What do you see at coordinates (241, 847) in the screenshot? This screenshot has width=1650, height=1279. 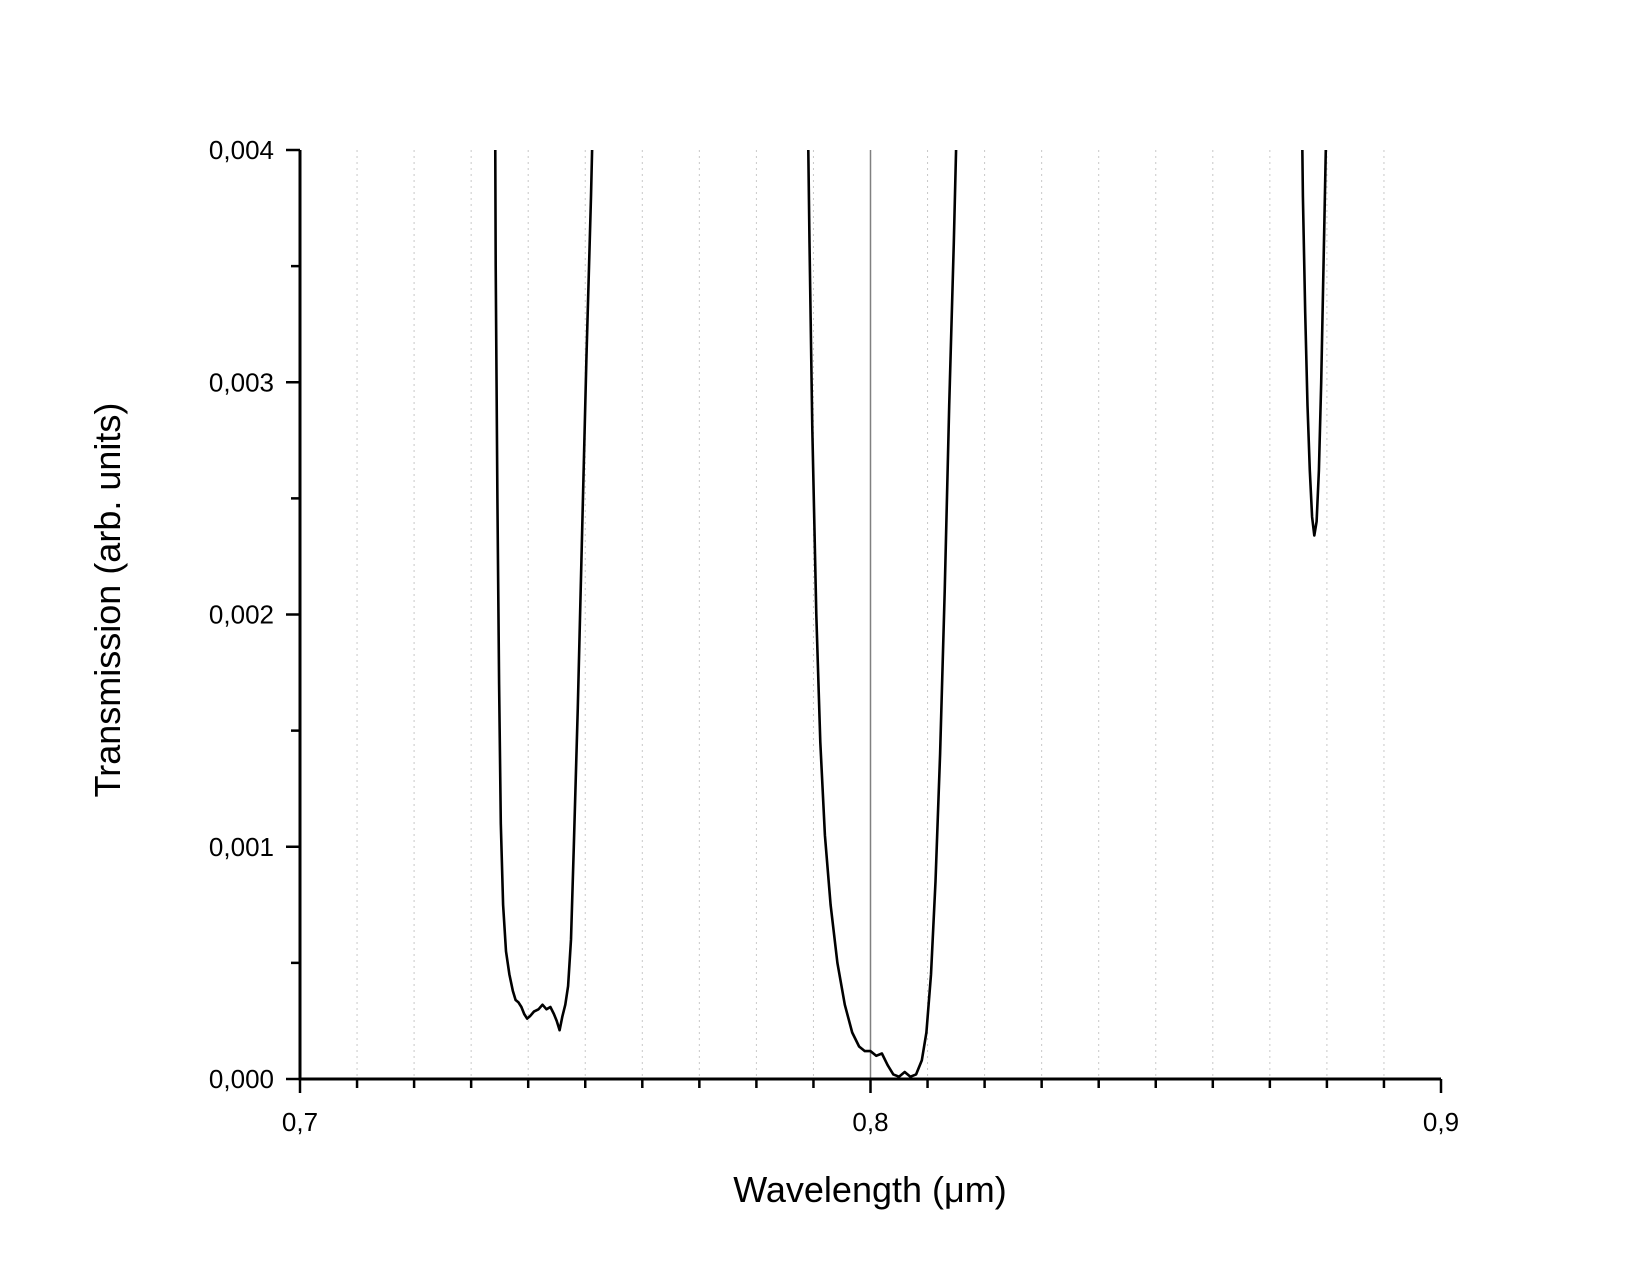 I see `y-tick-label: 0,001` at bounding box center [241, 847].